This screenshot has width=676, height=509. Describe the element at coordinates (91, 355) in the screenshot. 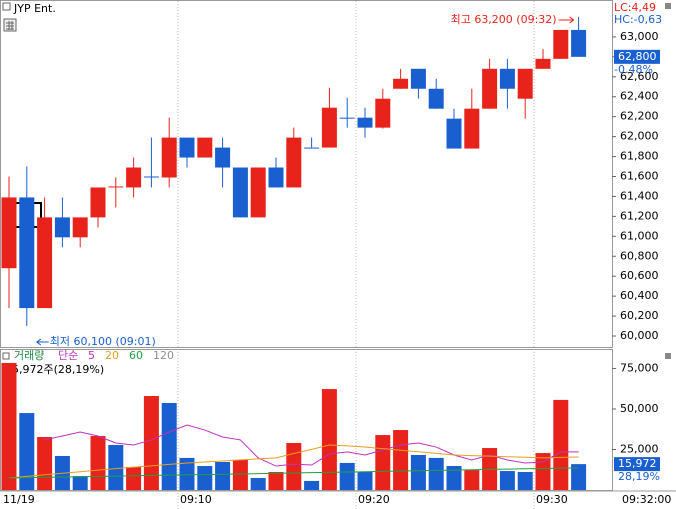

I see `legend-entry: 5` at that location.